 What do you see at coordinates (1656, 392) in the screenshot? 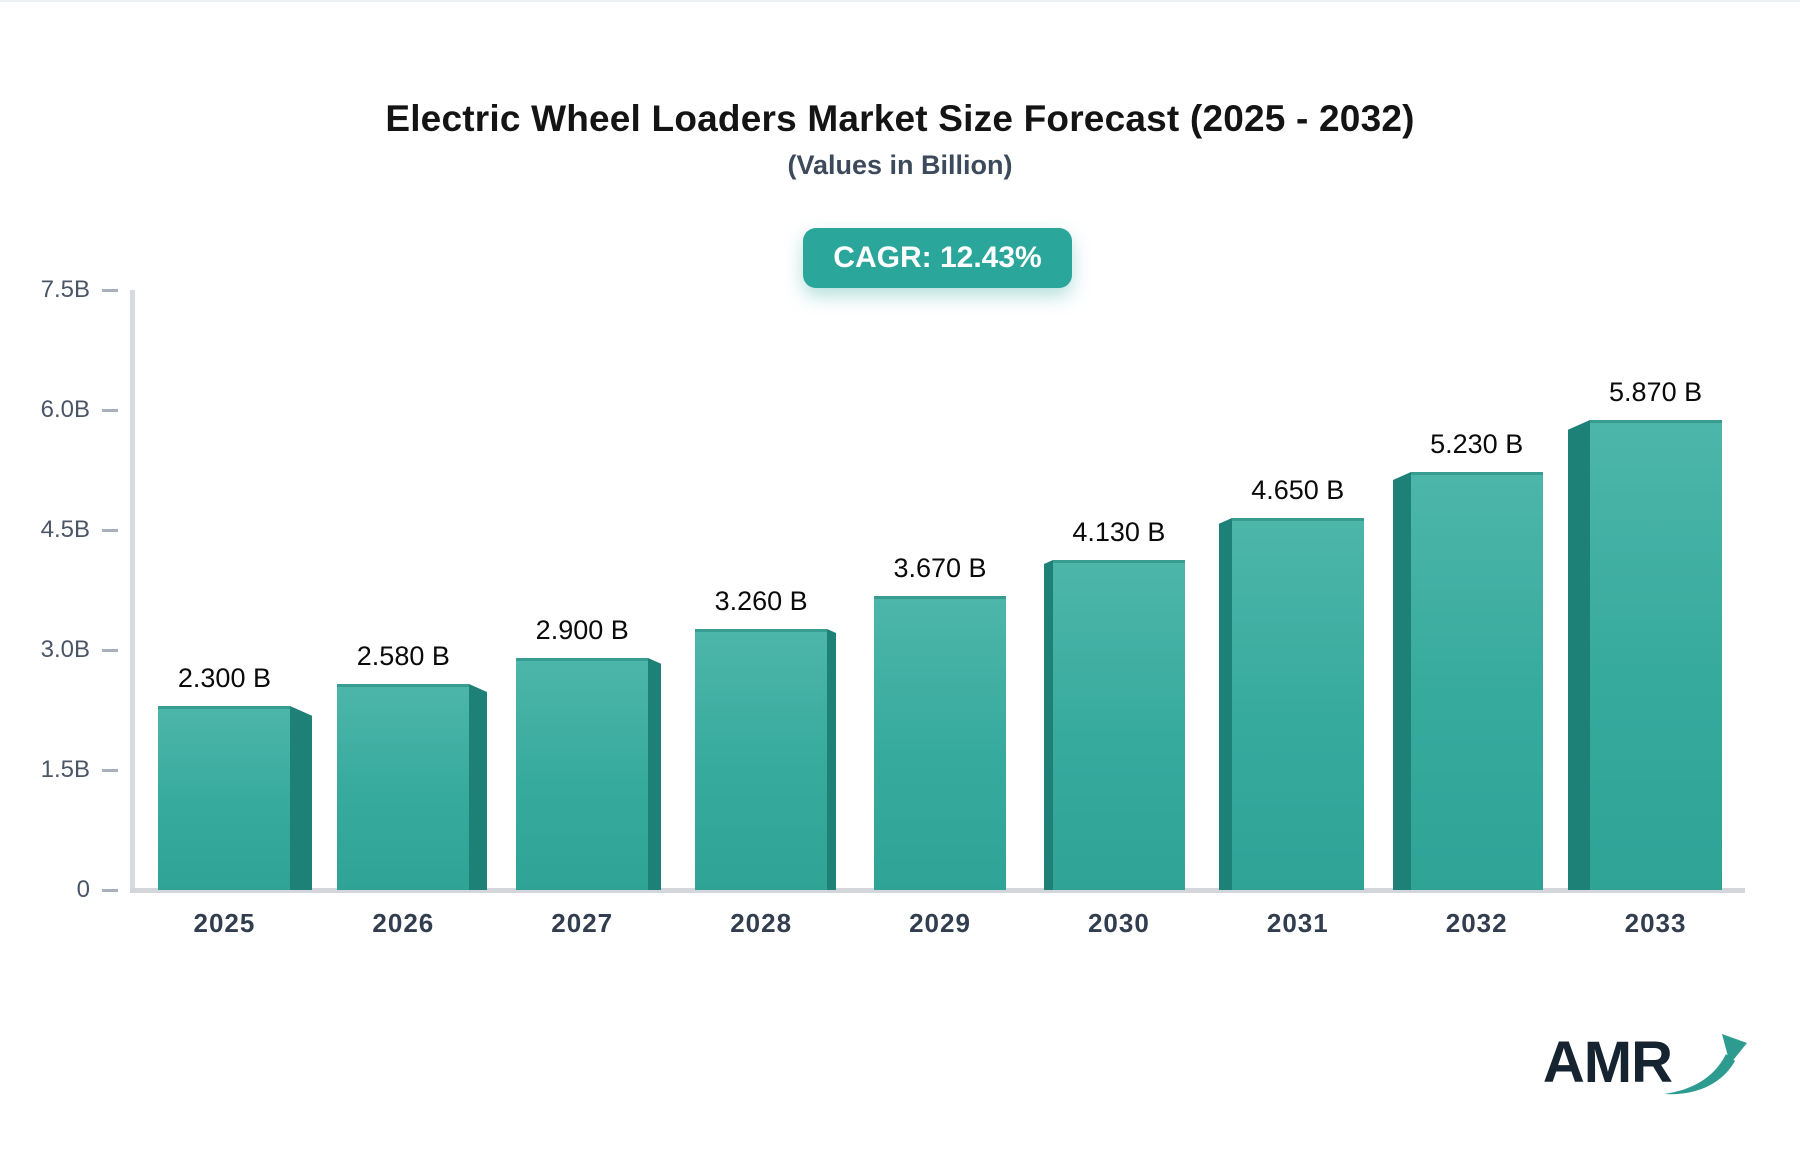
I see `bar-value-label: 5.870 B` at bounding box center [1656, 392].